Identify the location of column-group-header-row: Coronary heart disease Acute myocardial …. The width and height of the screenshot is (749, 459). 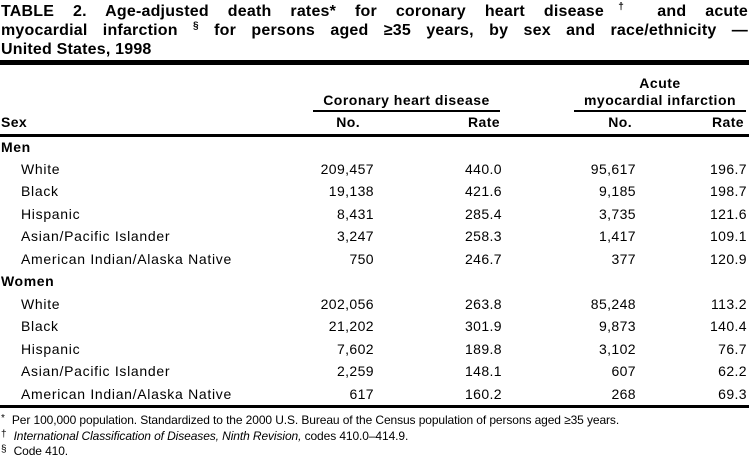
(374, 88).